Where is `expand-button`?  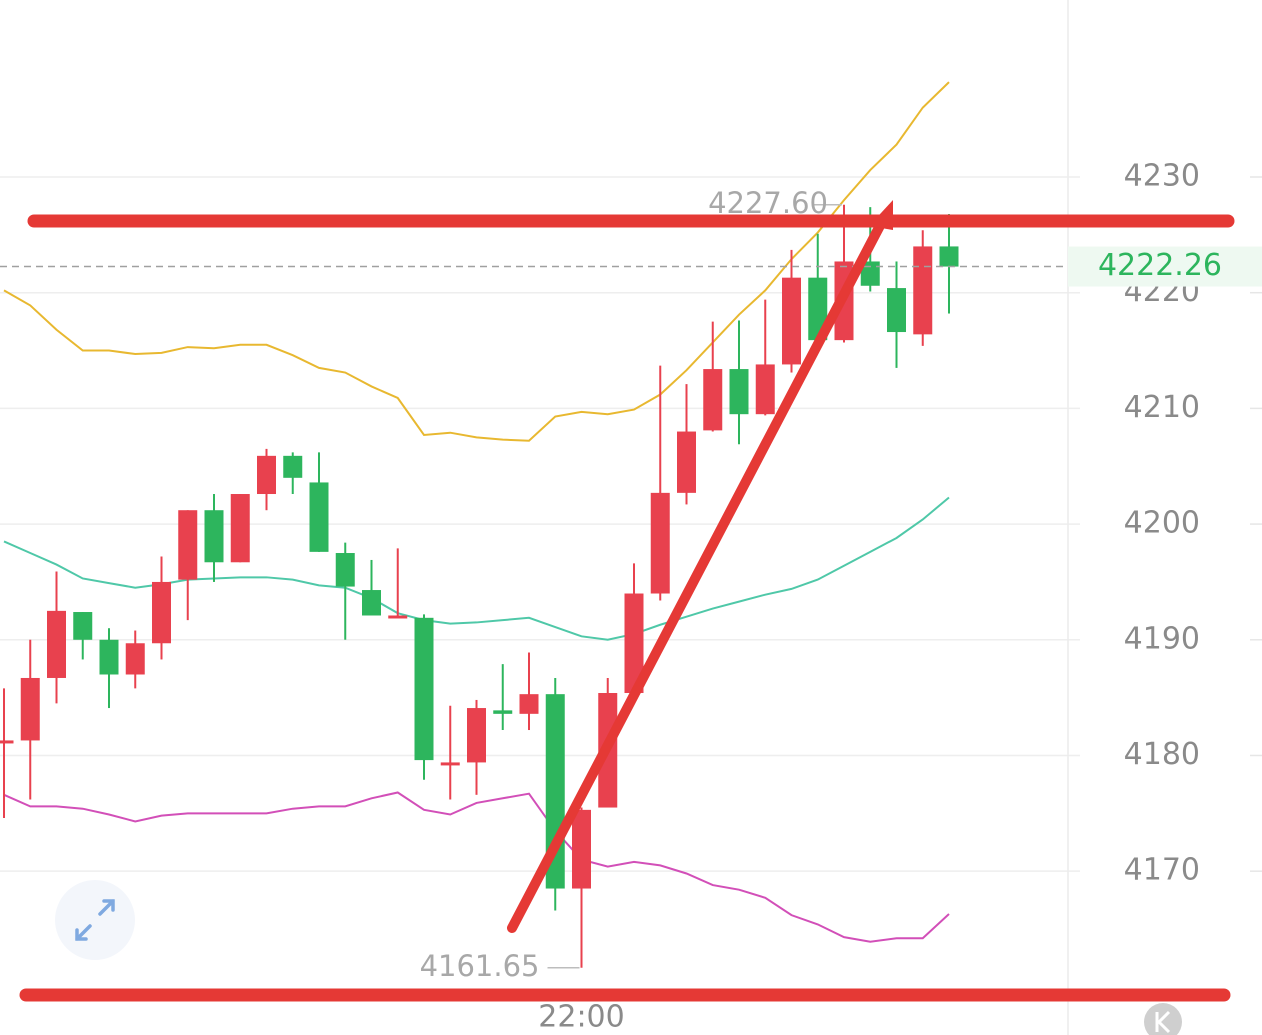
expand-button is located at coordinates (95, 920).